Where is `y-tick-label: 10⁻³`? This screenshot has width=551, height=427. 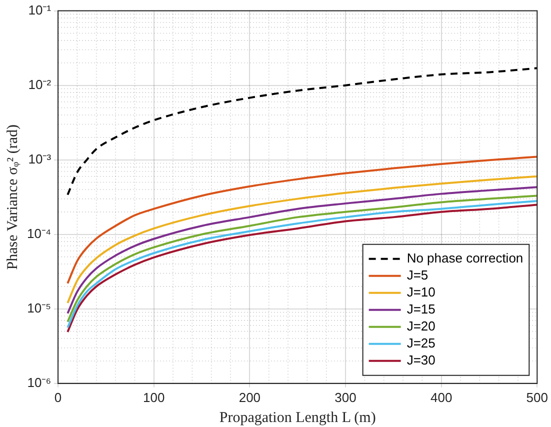
y-tick-label: 10⁻³ is located at coordinates (40, 158).